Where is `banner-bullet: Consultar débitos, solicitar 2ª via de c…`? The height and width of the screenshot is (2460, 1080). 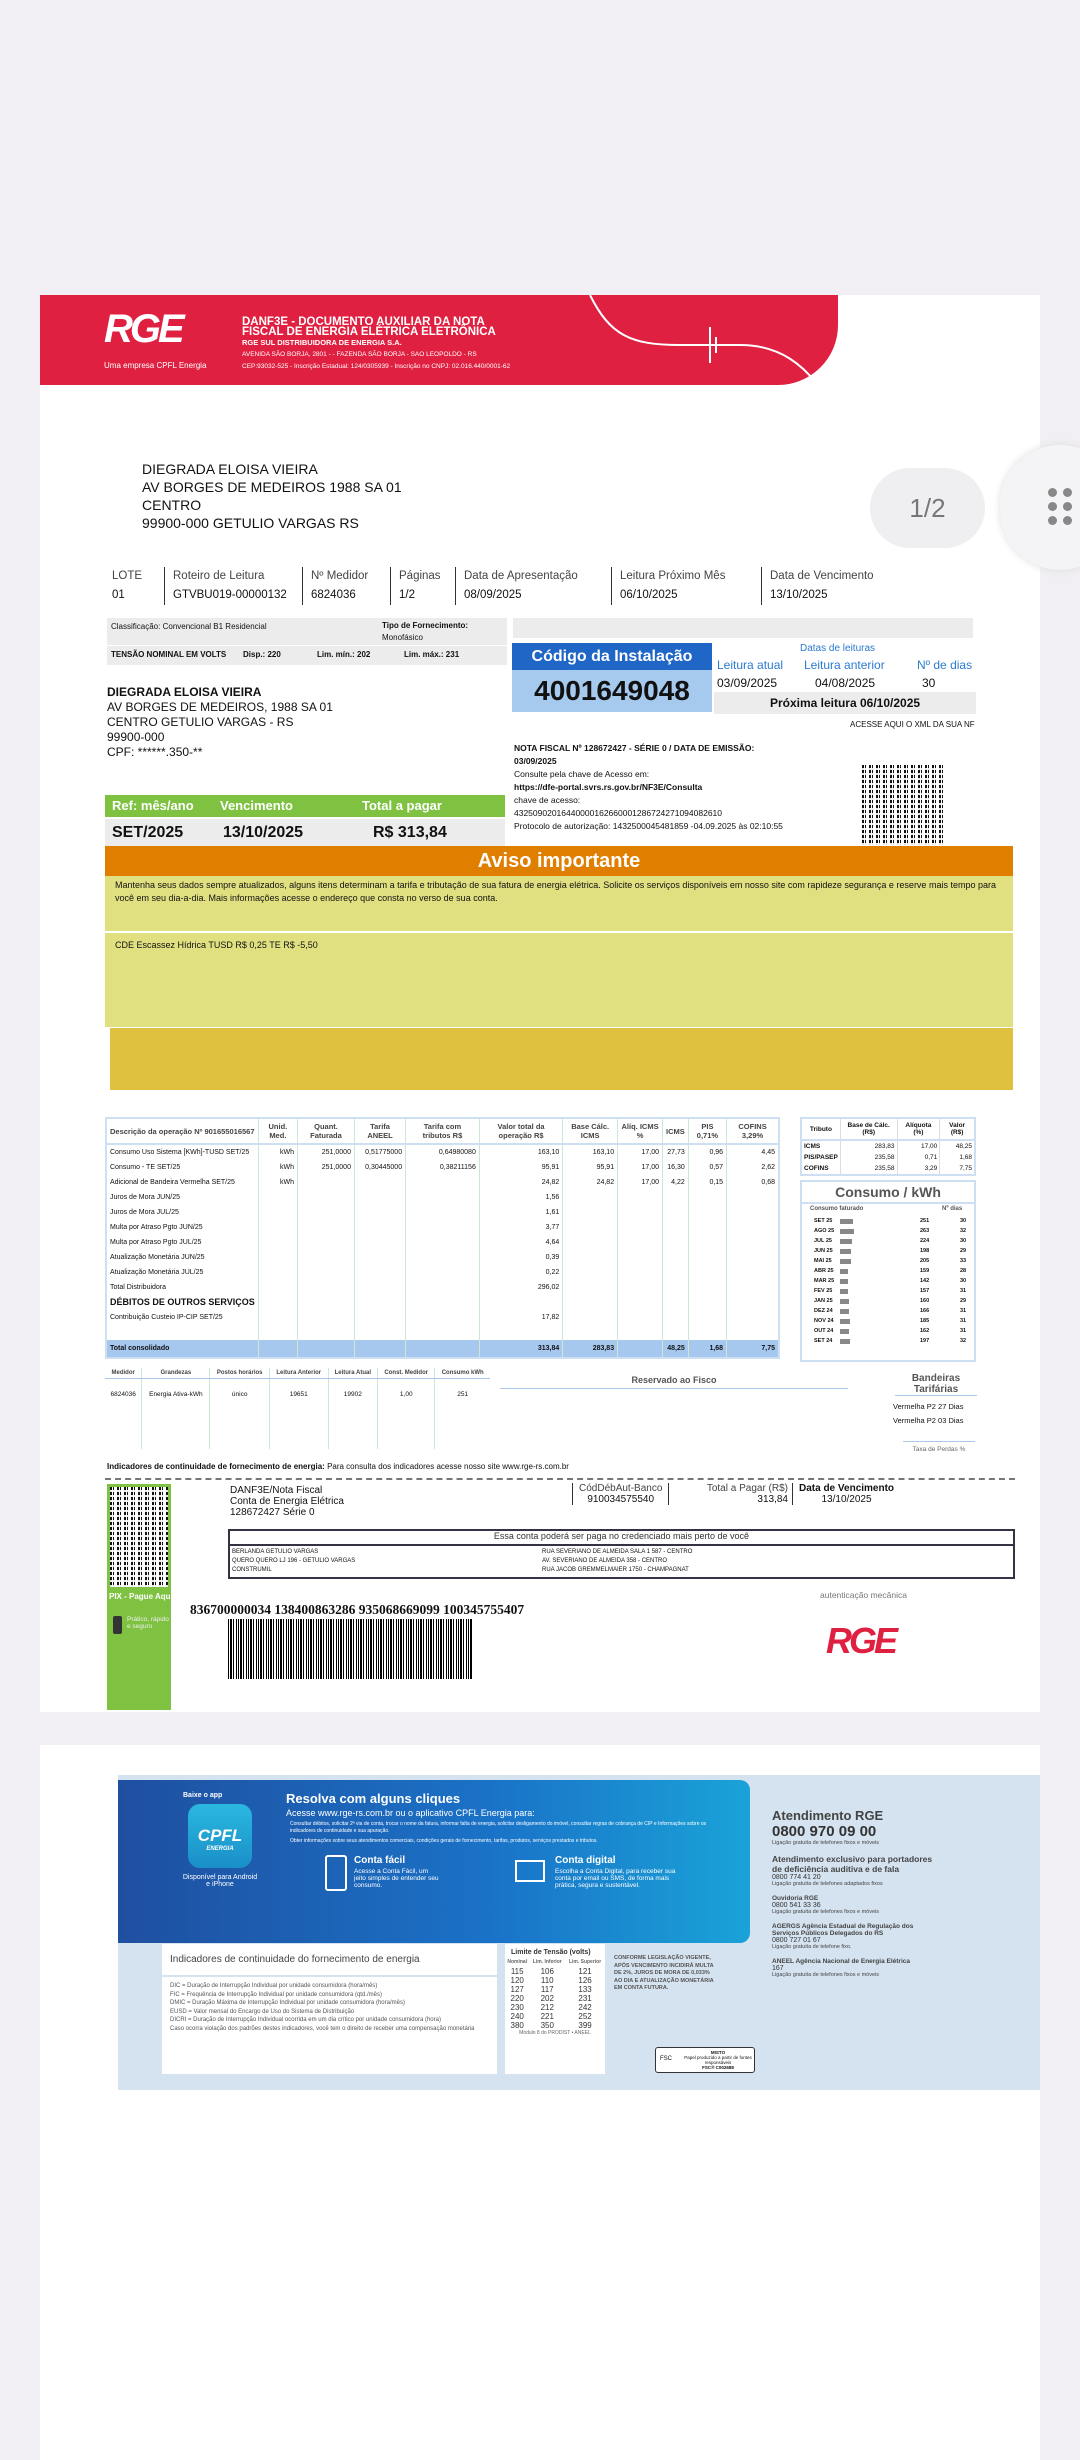
banner-bullet: Consultar débitos, solicitar 2ª via de c… is located at coordinates (498, 1827).